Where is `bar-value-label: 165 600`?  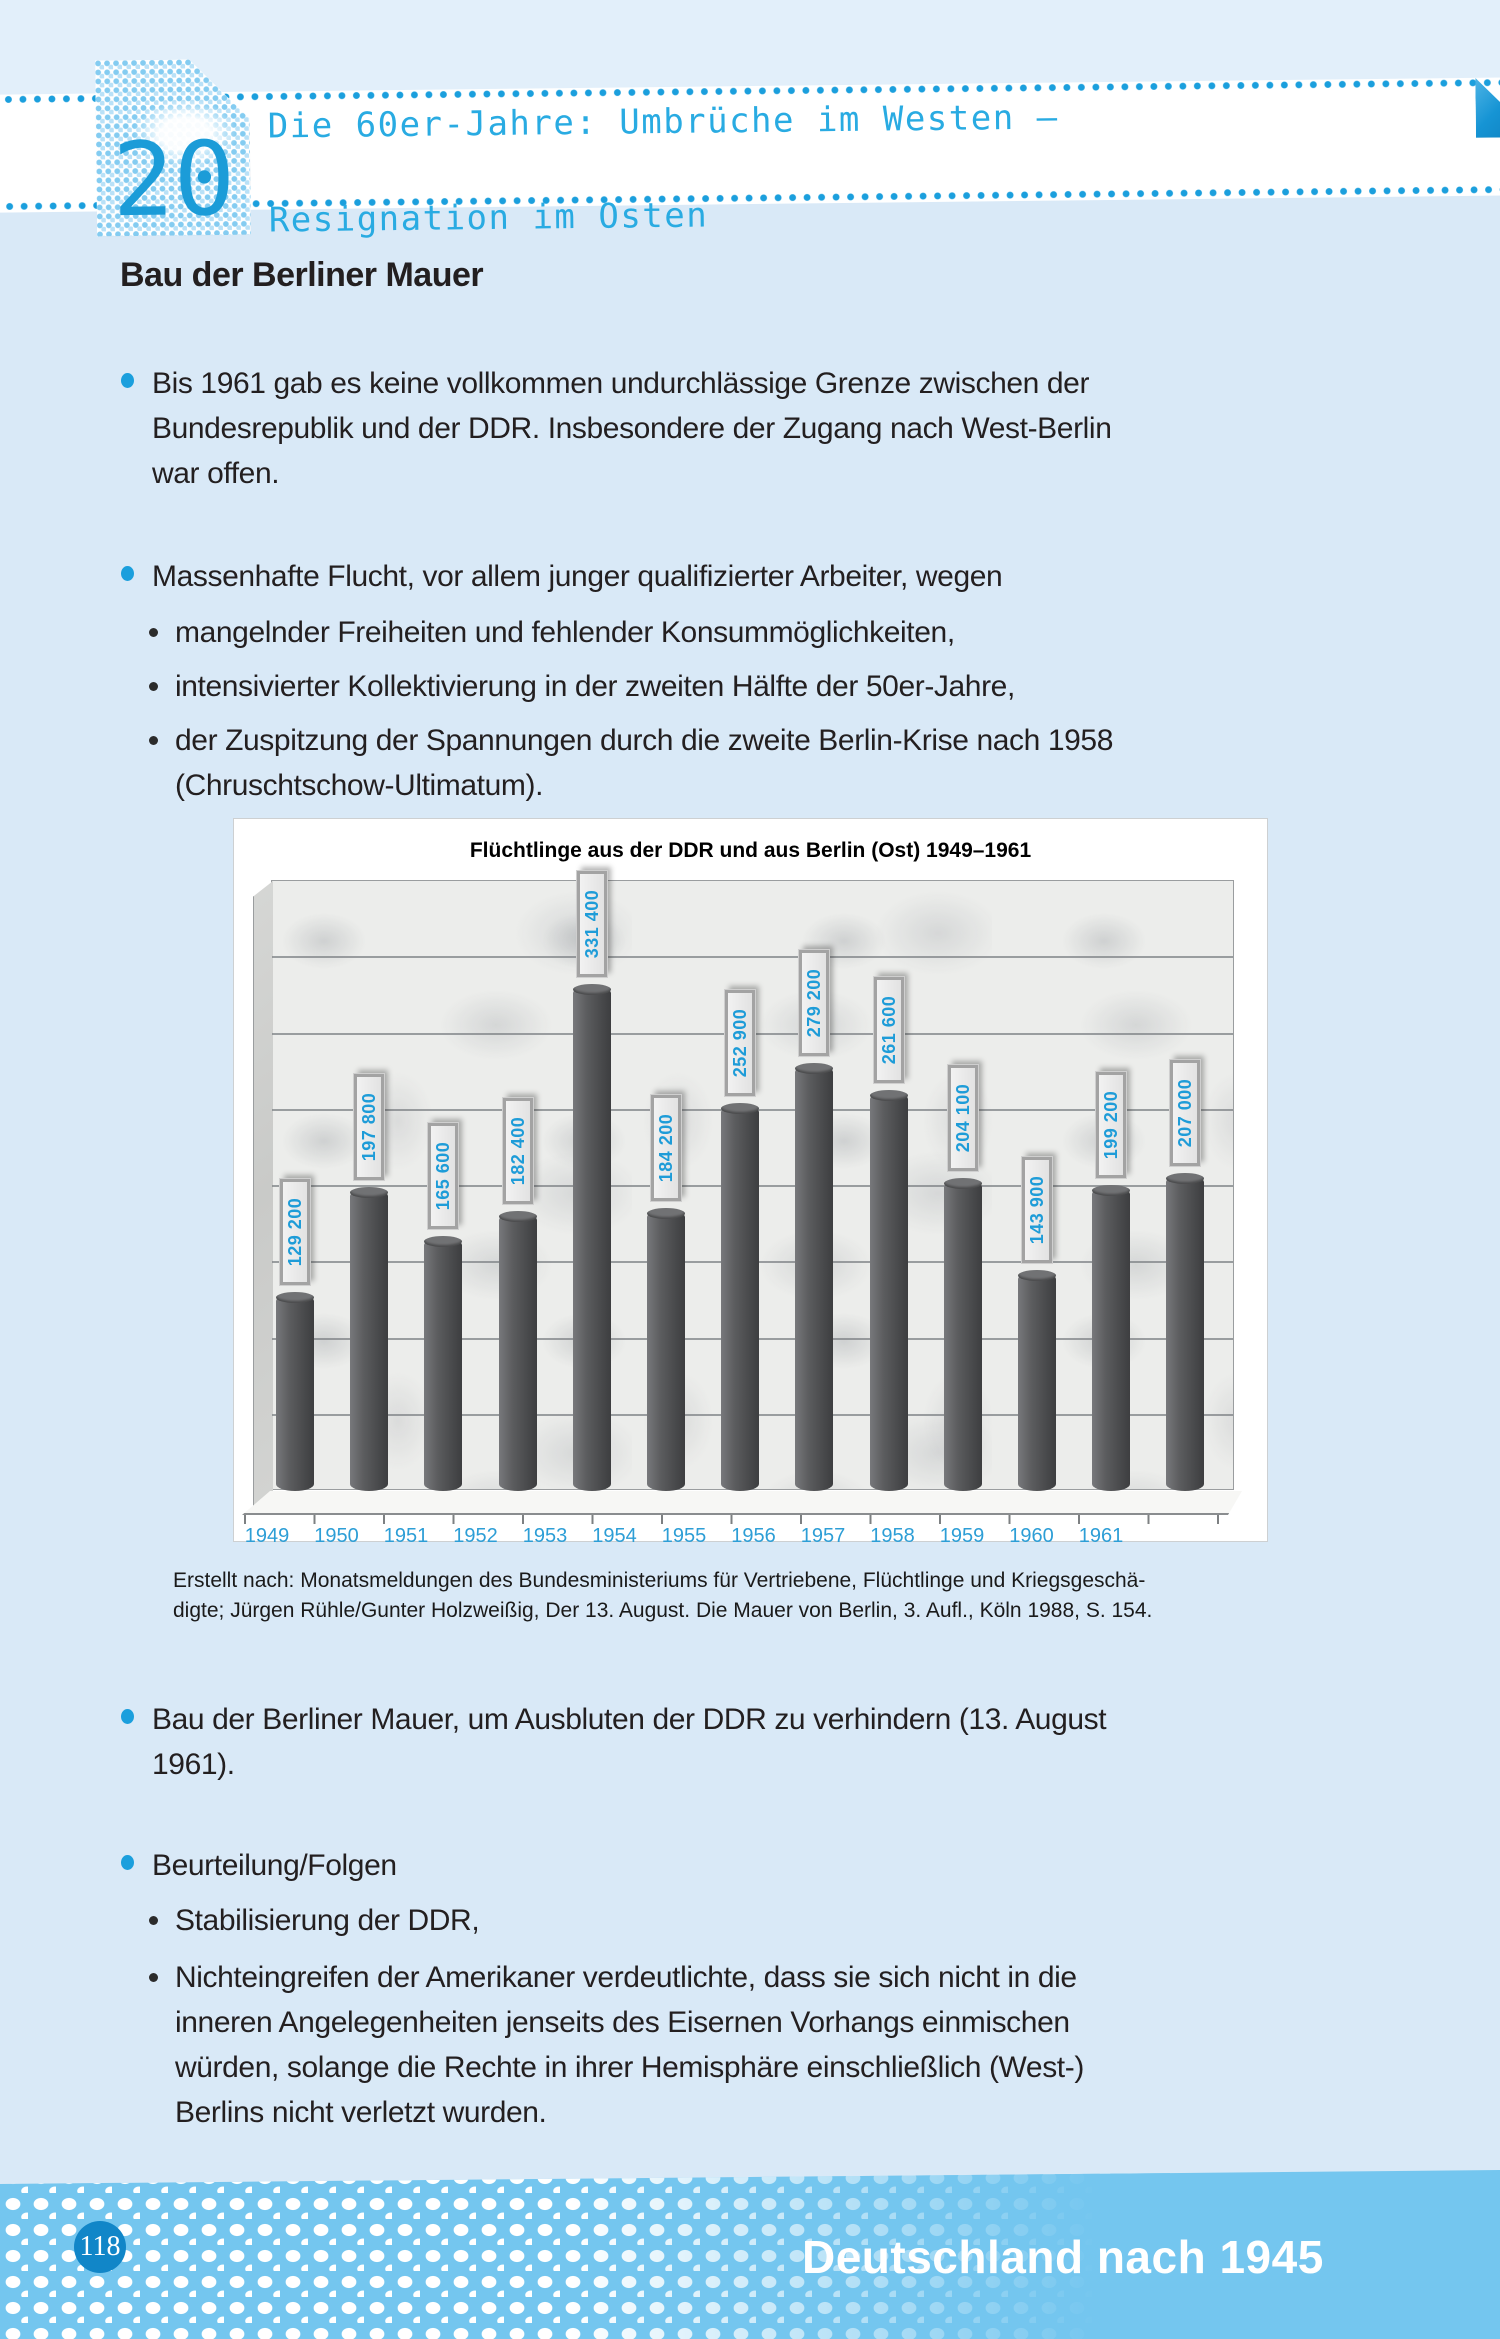
bar-value-label: 165 600 is located at coordinates (443, 1176).